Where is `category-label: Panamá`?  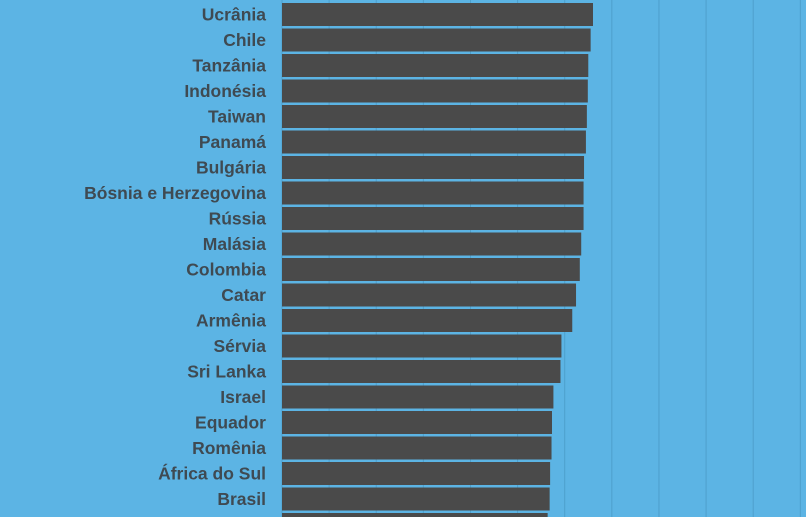 category-label: Panamá is located at coordinates (232, 142).